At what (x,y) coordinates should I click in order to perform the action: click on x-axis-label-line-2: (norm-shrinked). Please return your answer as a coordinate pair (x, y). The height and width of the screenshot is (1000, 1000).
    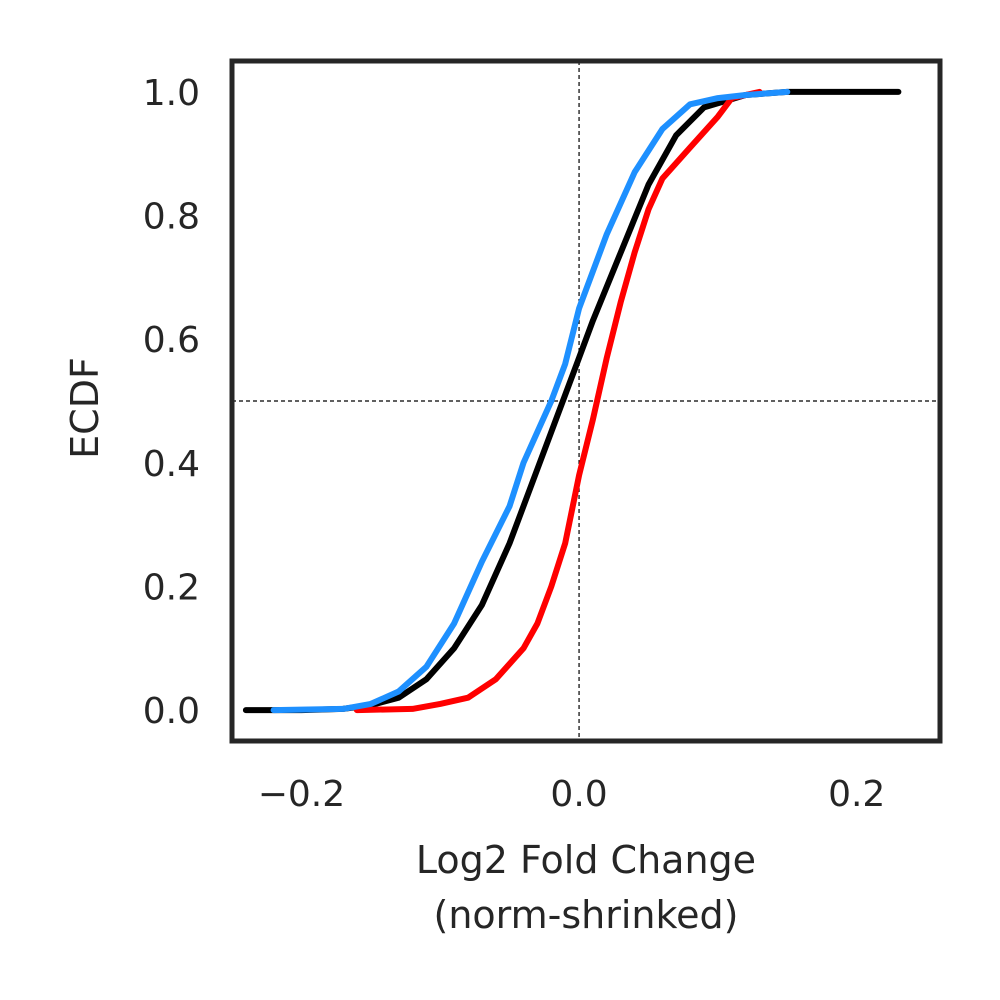
    Looking at the image, I should click on (586, 915).